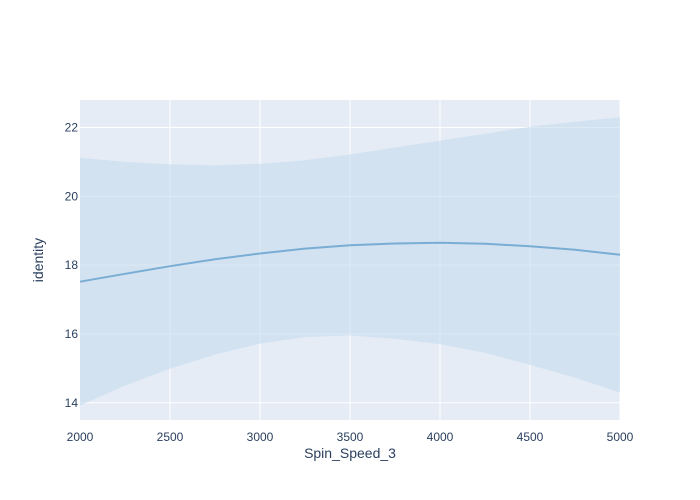  I want to click on x-tick-label: 5000, so click(620, 437).